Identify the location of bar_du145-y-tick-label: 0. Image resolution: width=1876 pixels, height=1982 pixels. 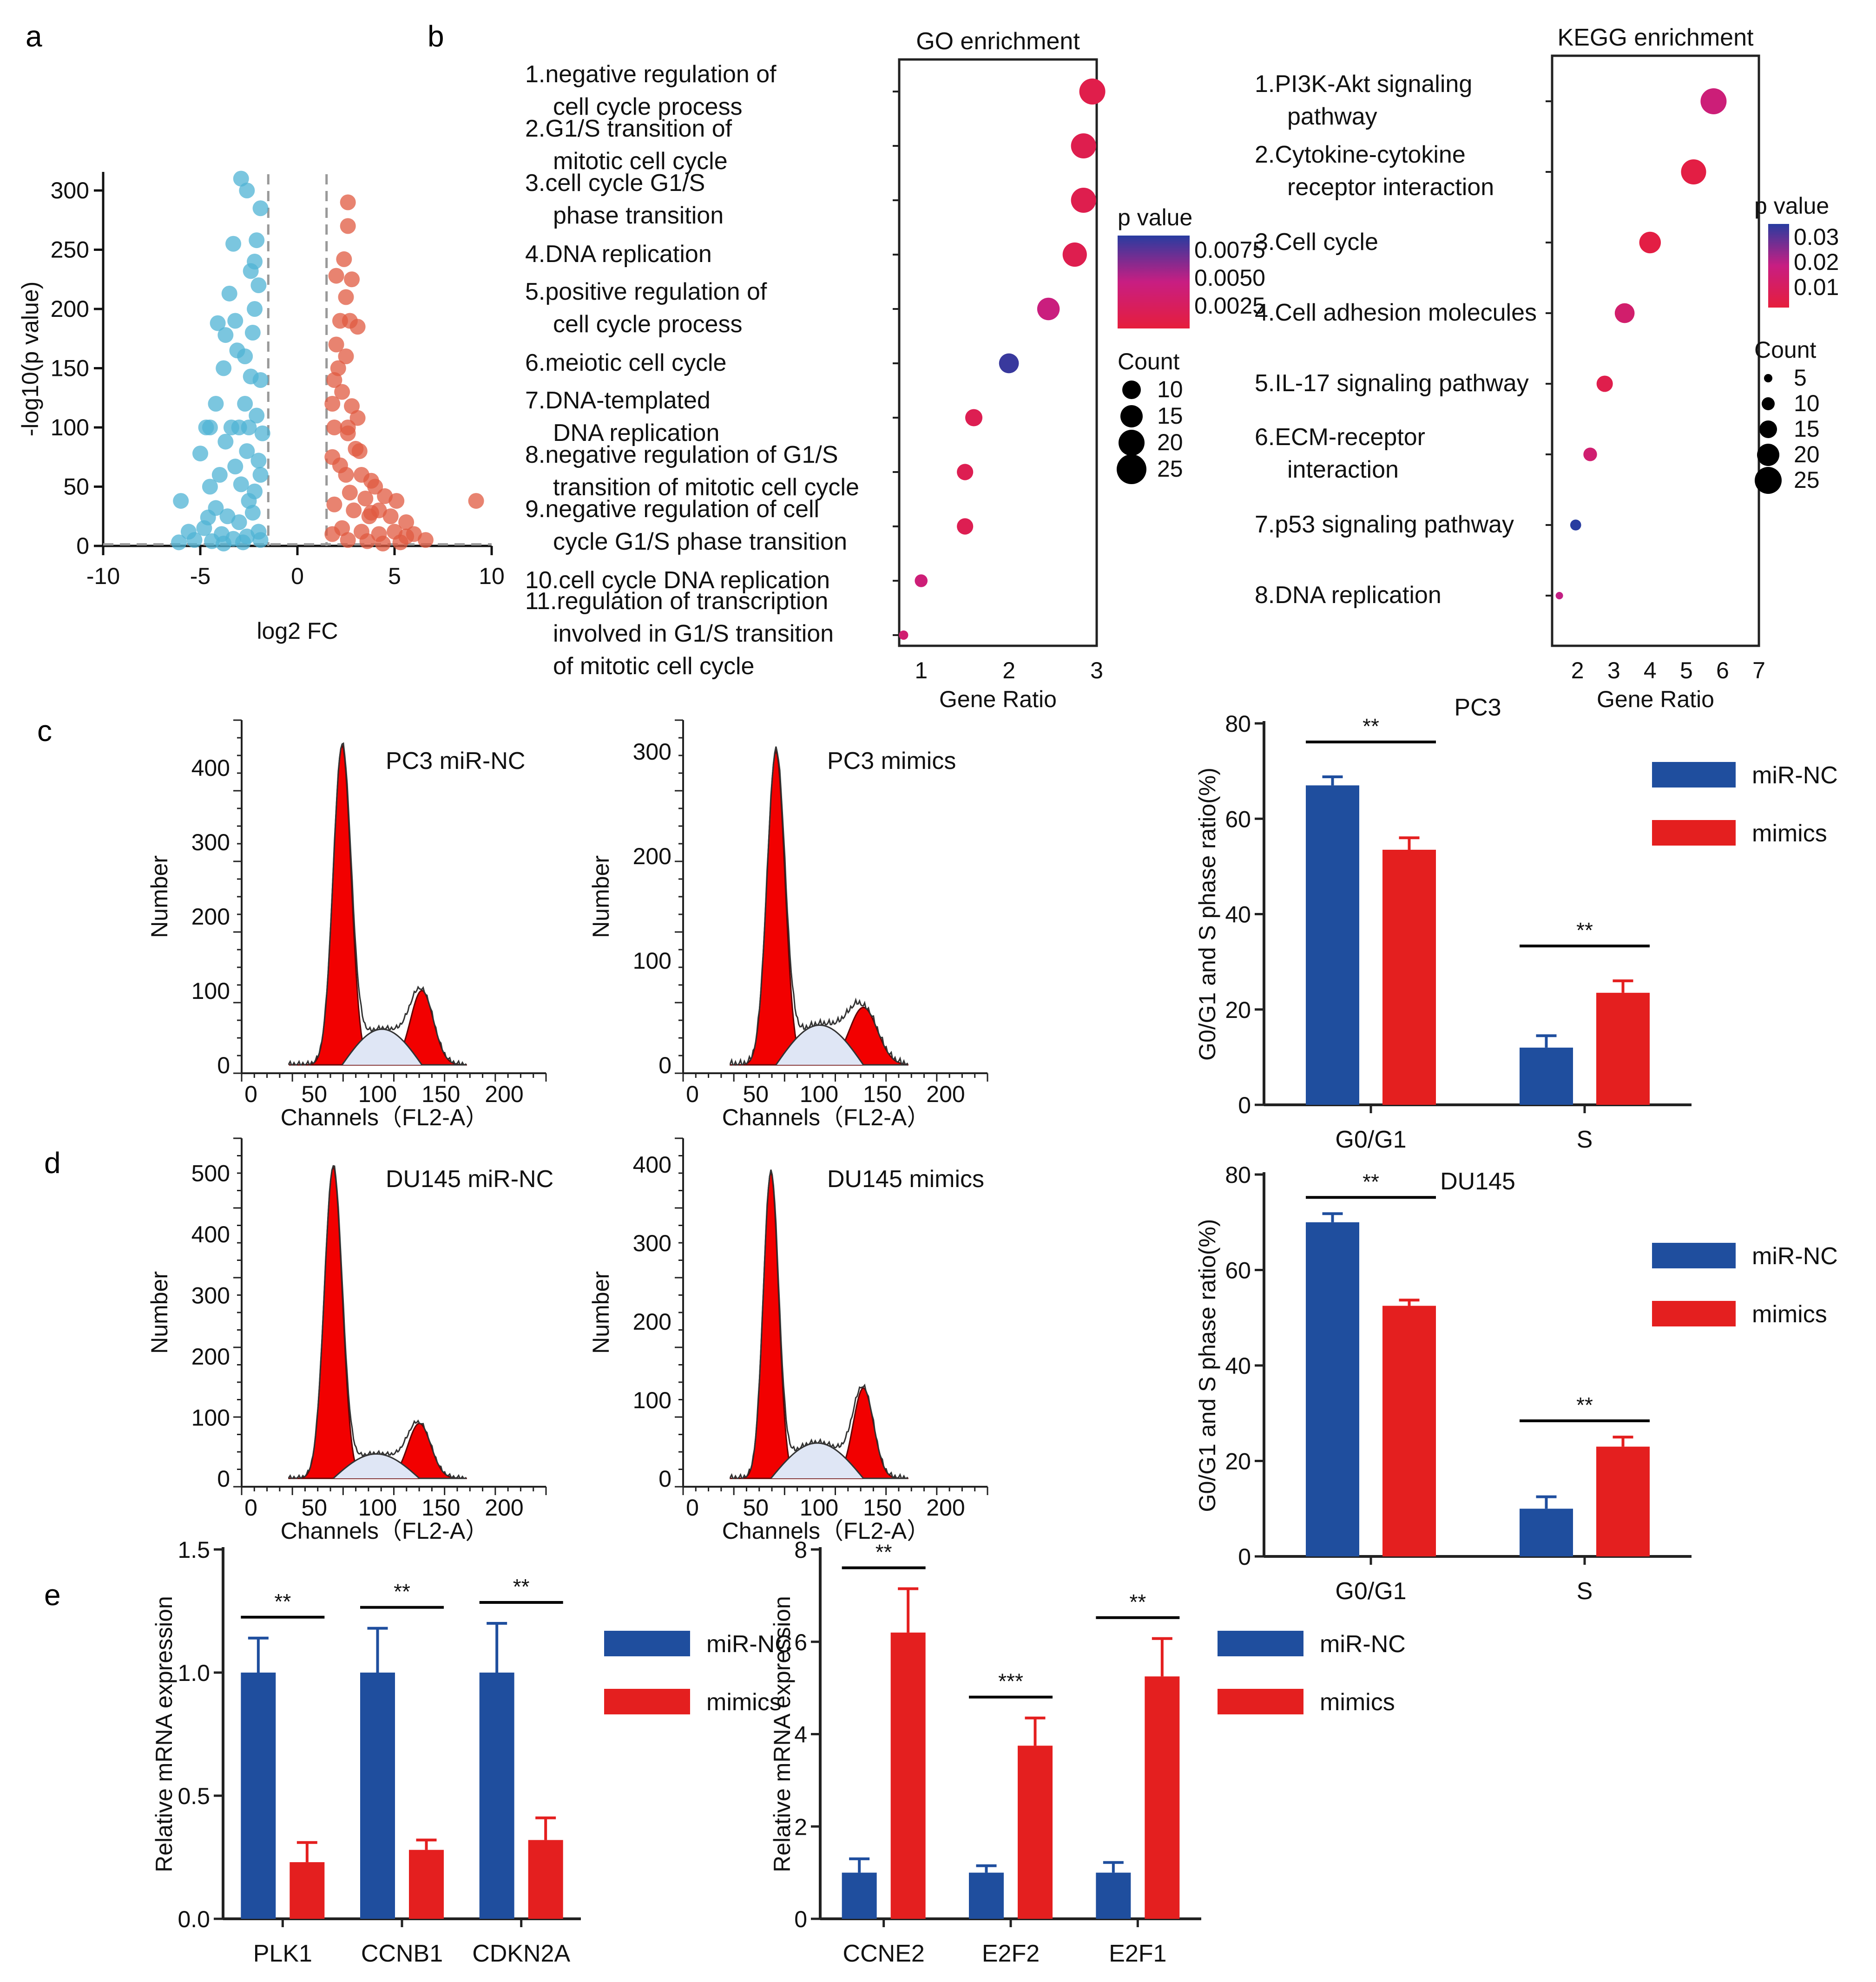
(1244, 1557).